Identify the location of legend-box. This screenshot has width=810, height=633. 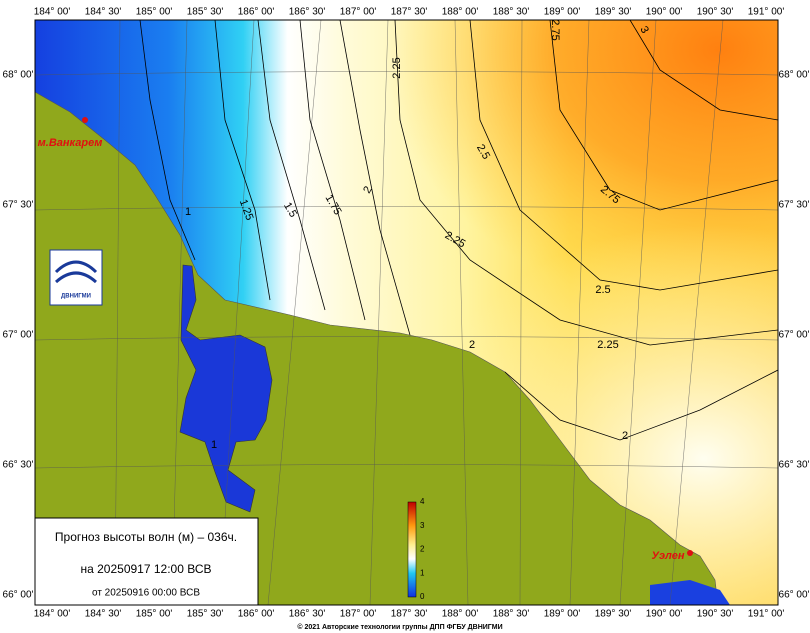
(146, 561).